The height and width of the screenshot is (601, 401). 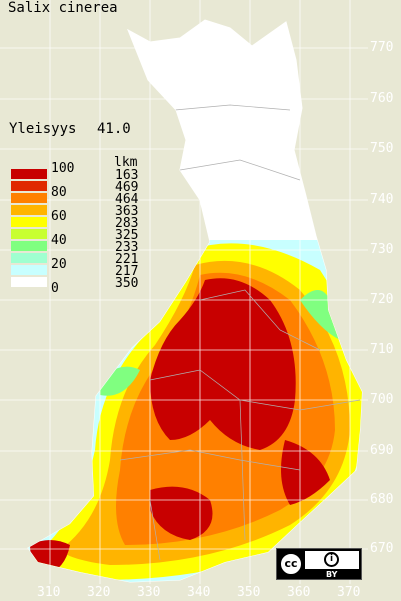 What do you see at coordinates (55, 288) in the screenshot?
I see `legend-pct: 0` at bounding box center [55, 288].